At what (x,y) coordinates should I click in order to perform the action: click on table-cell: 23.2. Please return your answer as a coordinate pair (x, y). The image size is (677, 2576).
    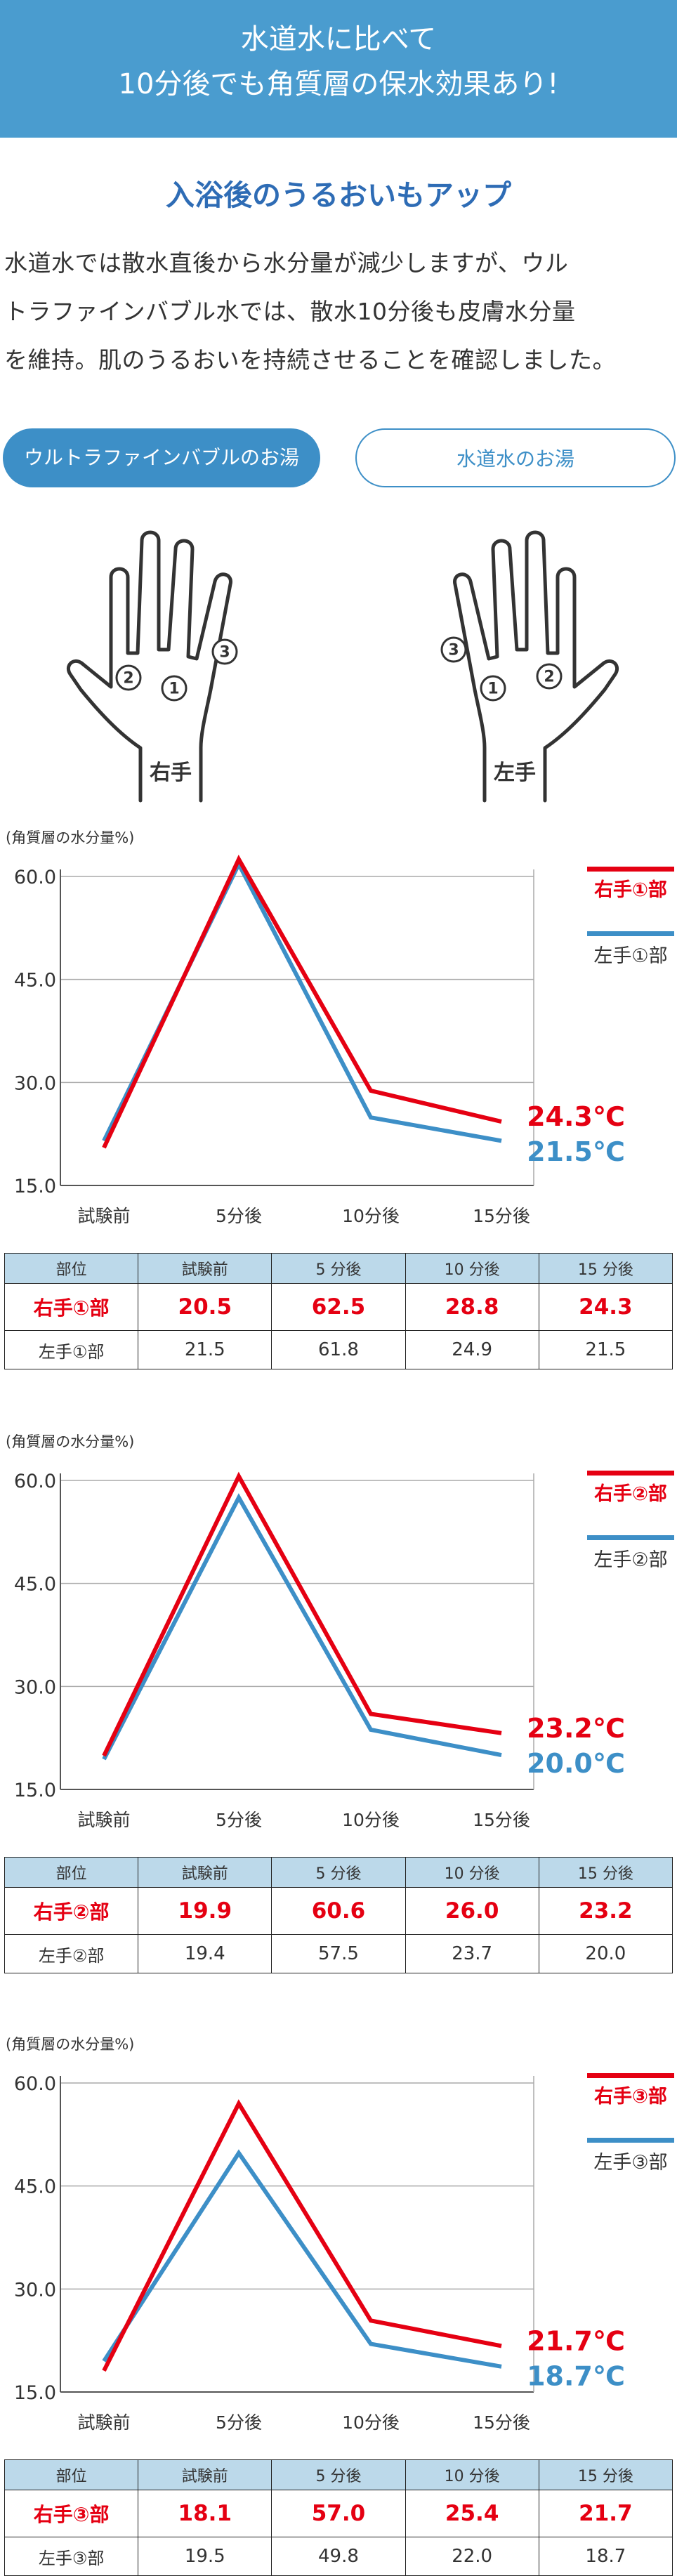
    Looking at the image, I should click on (605, 1911).